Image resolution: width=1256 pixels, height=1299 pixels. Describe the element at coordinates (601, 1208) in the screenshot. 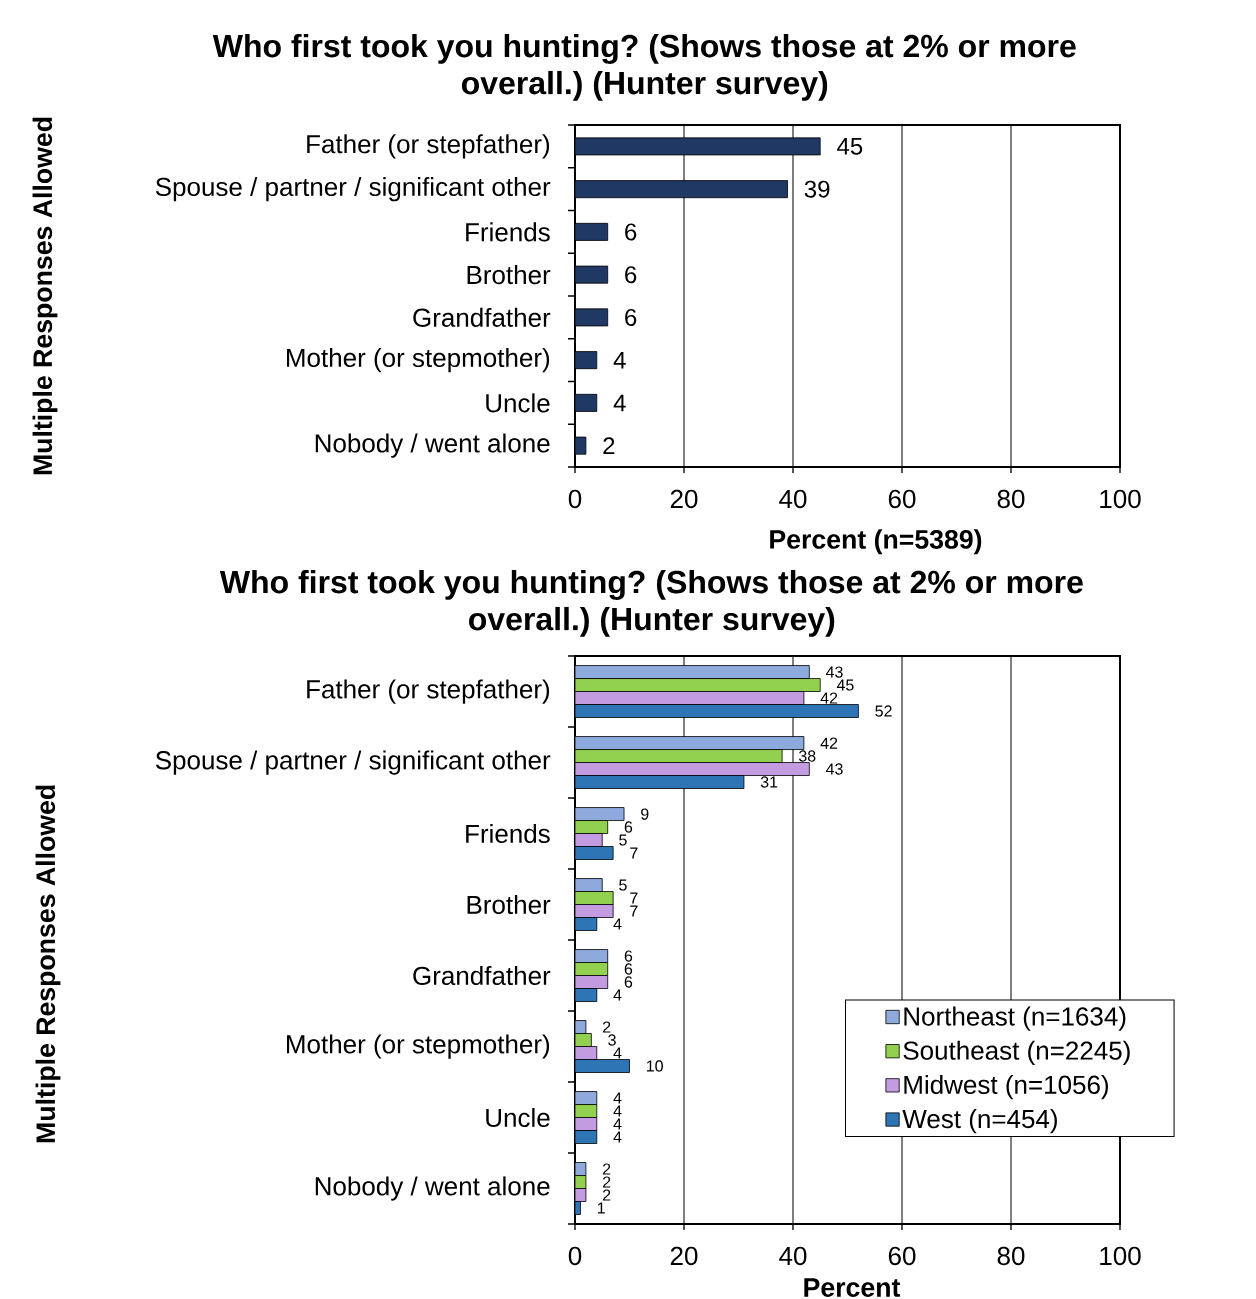

I see `data-label: 1` at that location.